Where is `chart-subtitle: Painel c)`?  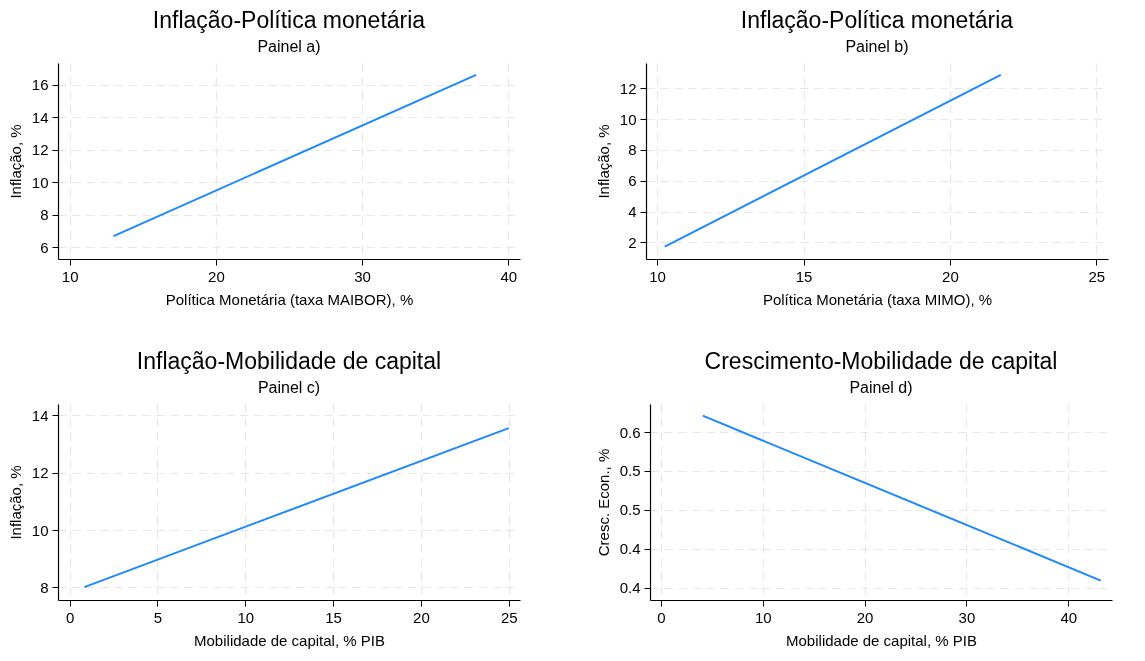
chart-subtitle: Painel c) is located at coordinates (289, 387).